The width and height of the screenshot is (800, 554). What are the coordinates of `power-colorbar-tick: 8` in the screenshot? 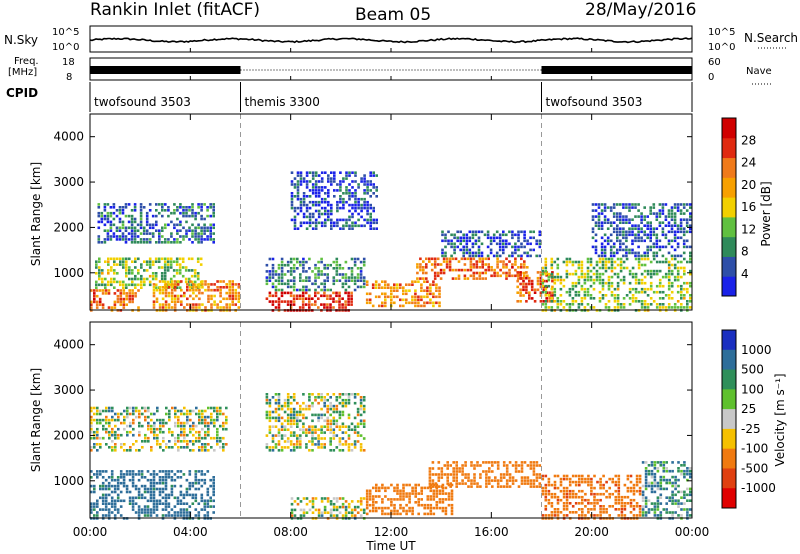 It's located at (745, 252).